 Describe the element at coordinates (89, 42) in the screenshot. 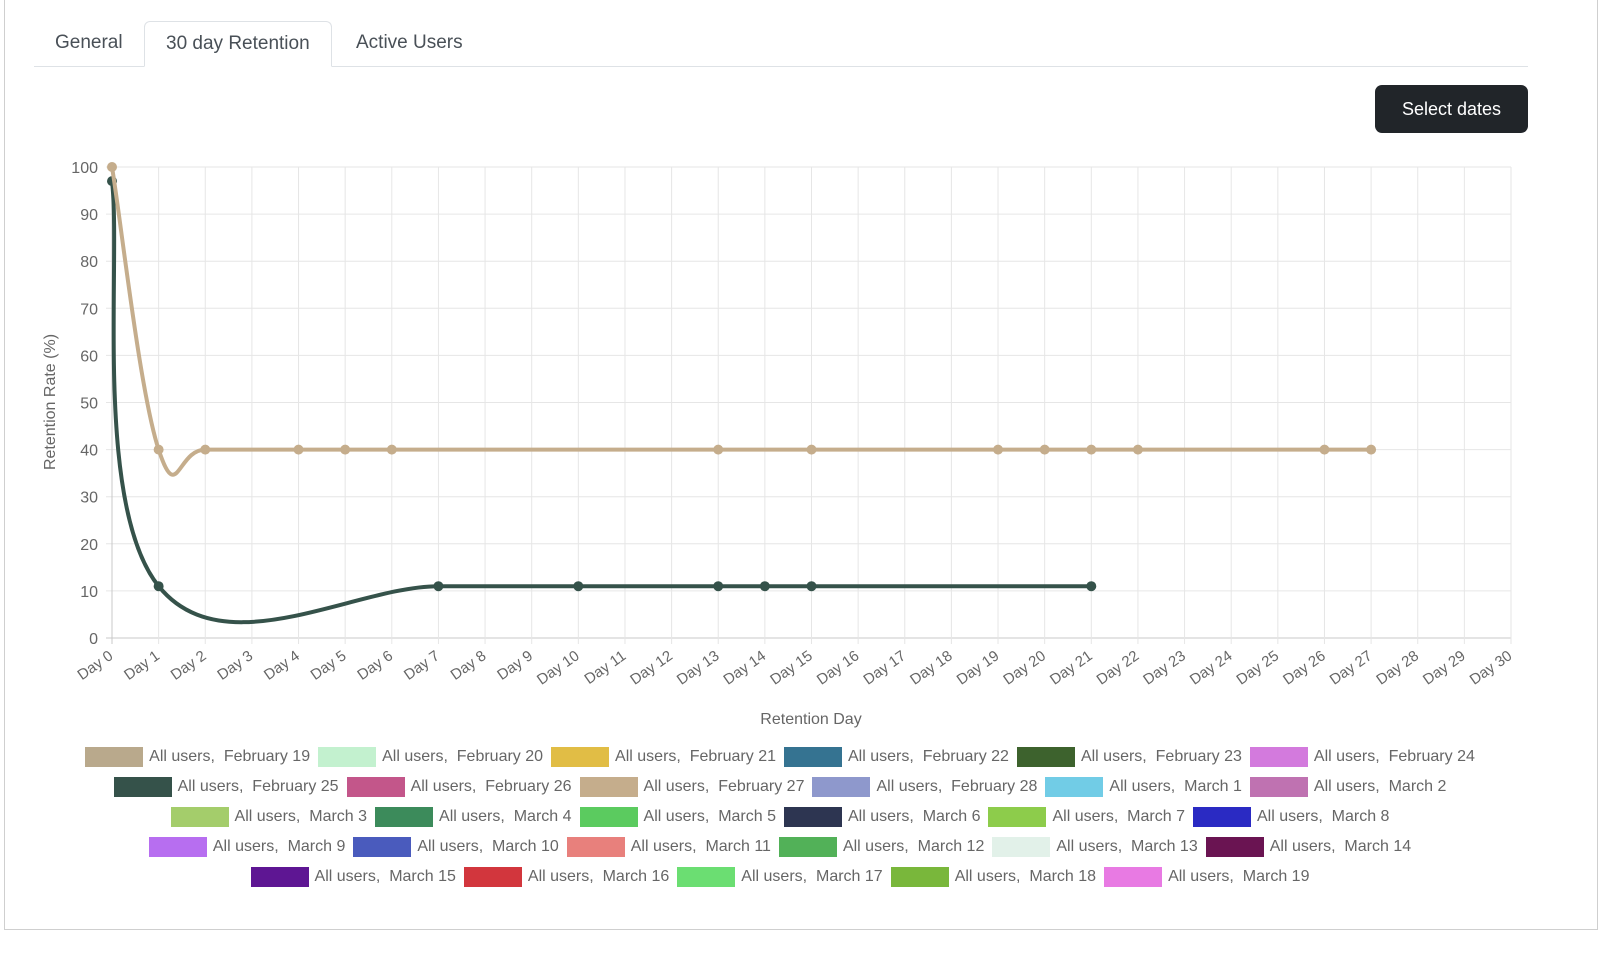

I see `tab-general: General` at that location.